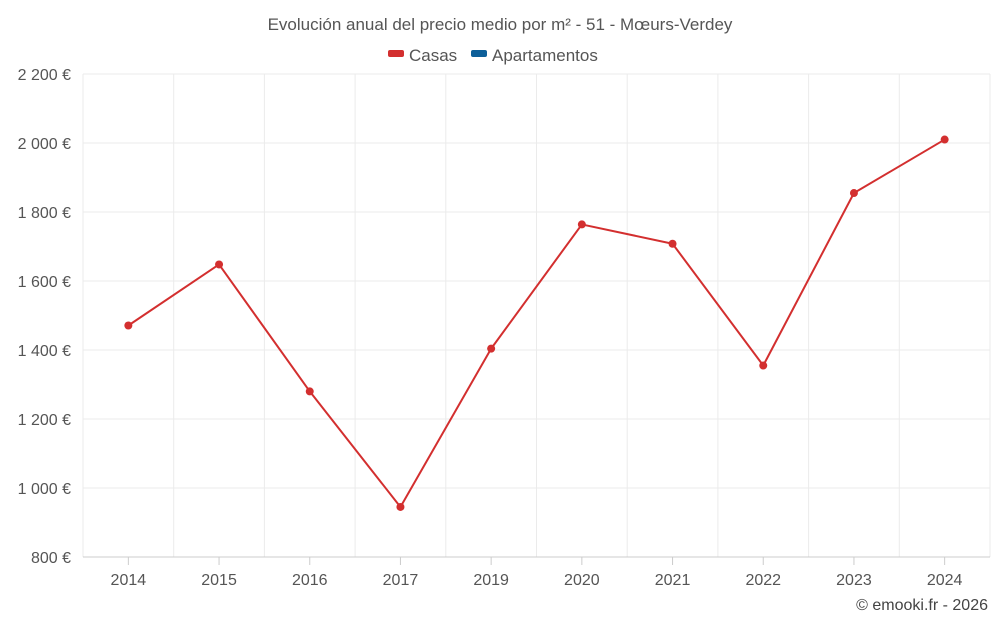 The image size is (1000, 625). What do you see at coordinates (433, 55) in the screenshot?
I see `legend-label-casas: Casas` at bounding box center [433, 55].